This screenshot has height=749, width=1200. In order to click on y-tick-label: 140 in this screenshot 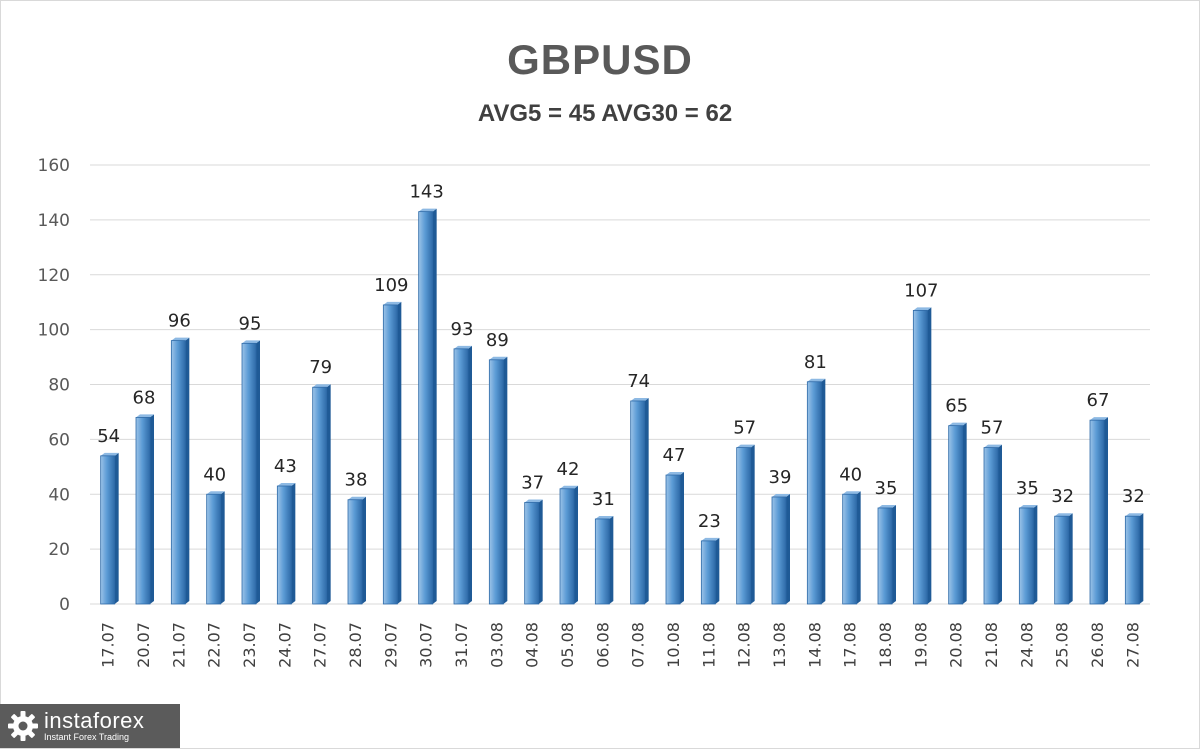, I will do `click(54, 221)`.